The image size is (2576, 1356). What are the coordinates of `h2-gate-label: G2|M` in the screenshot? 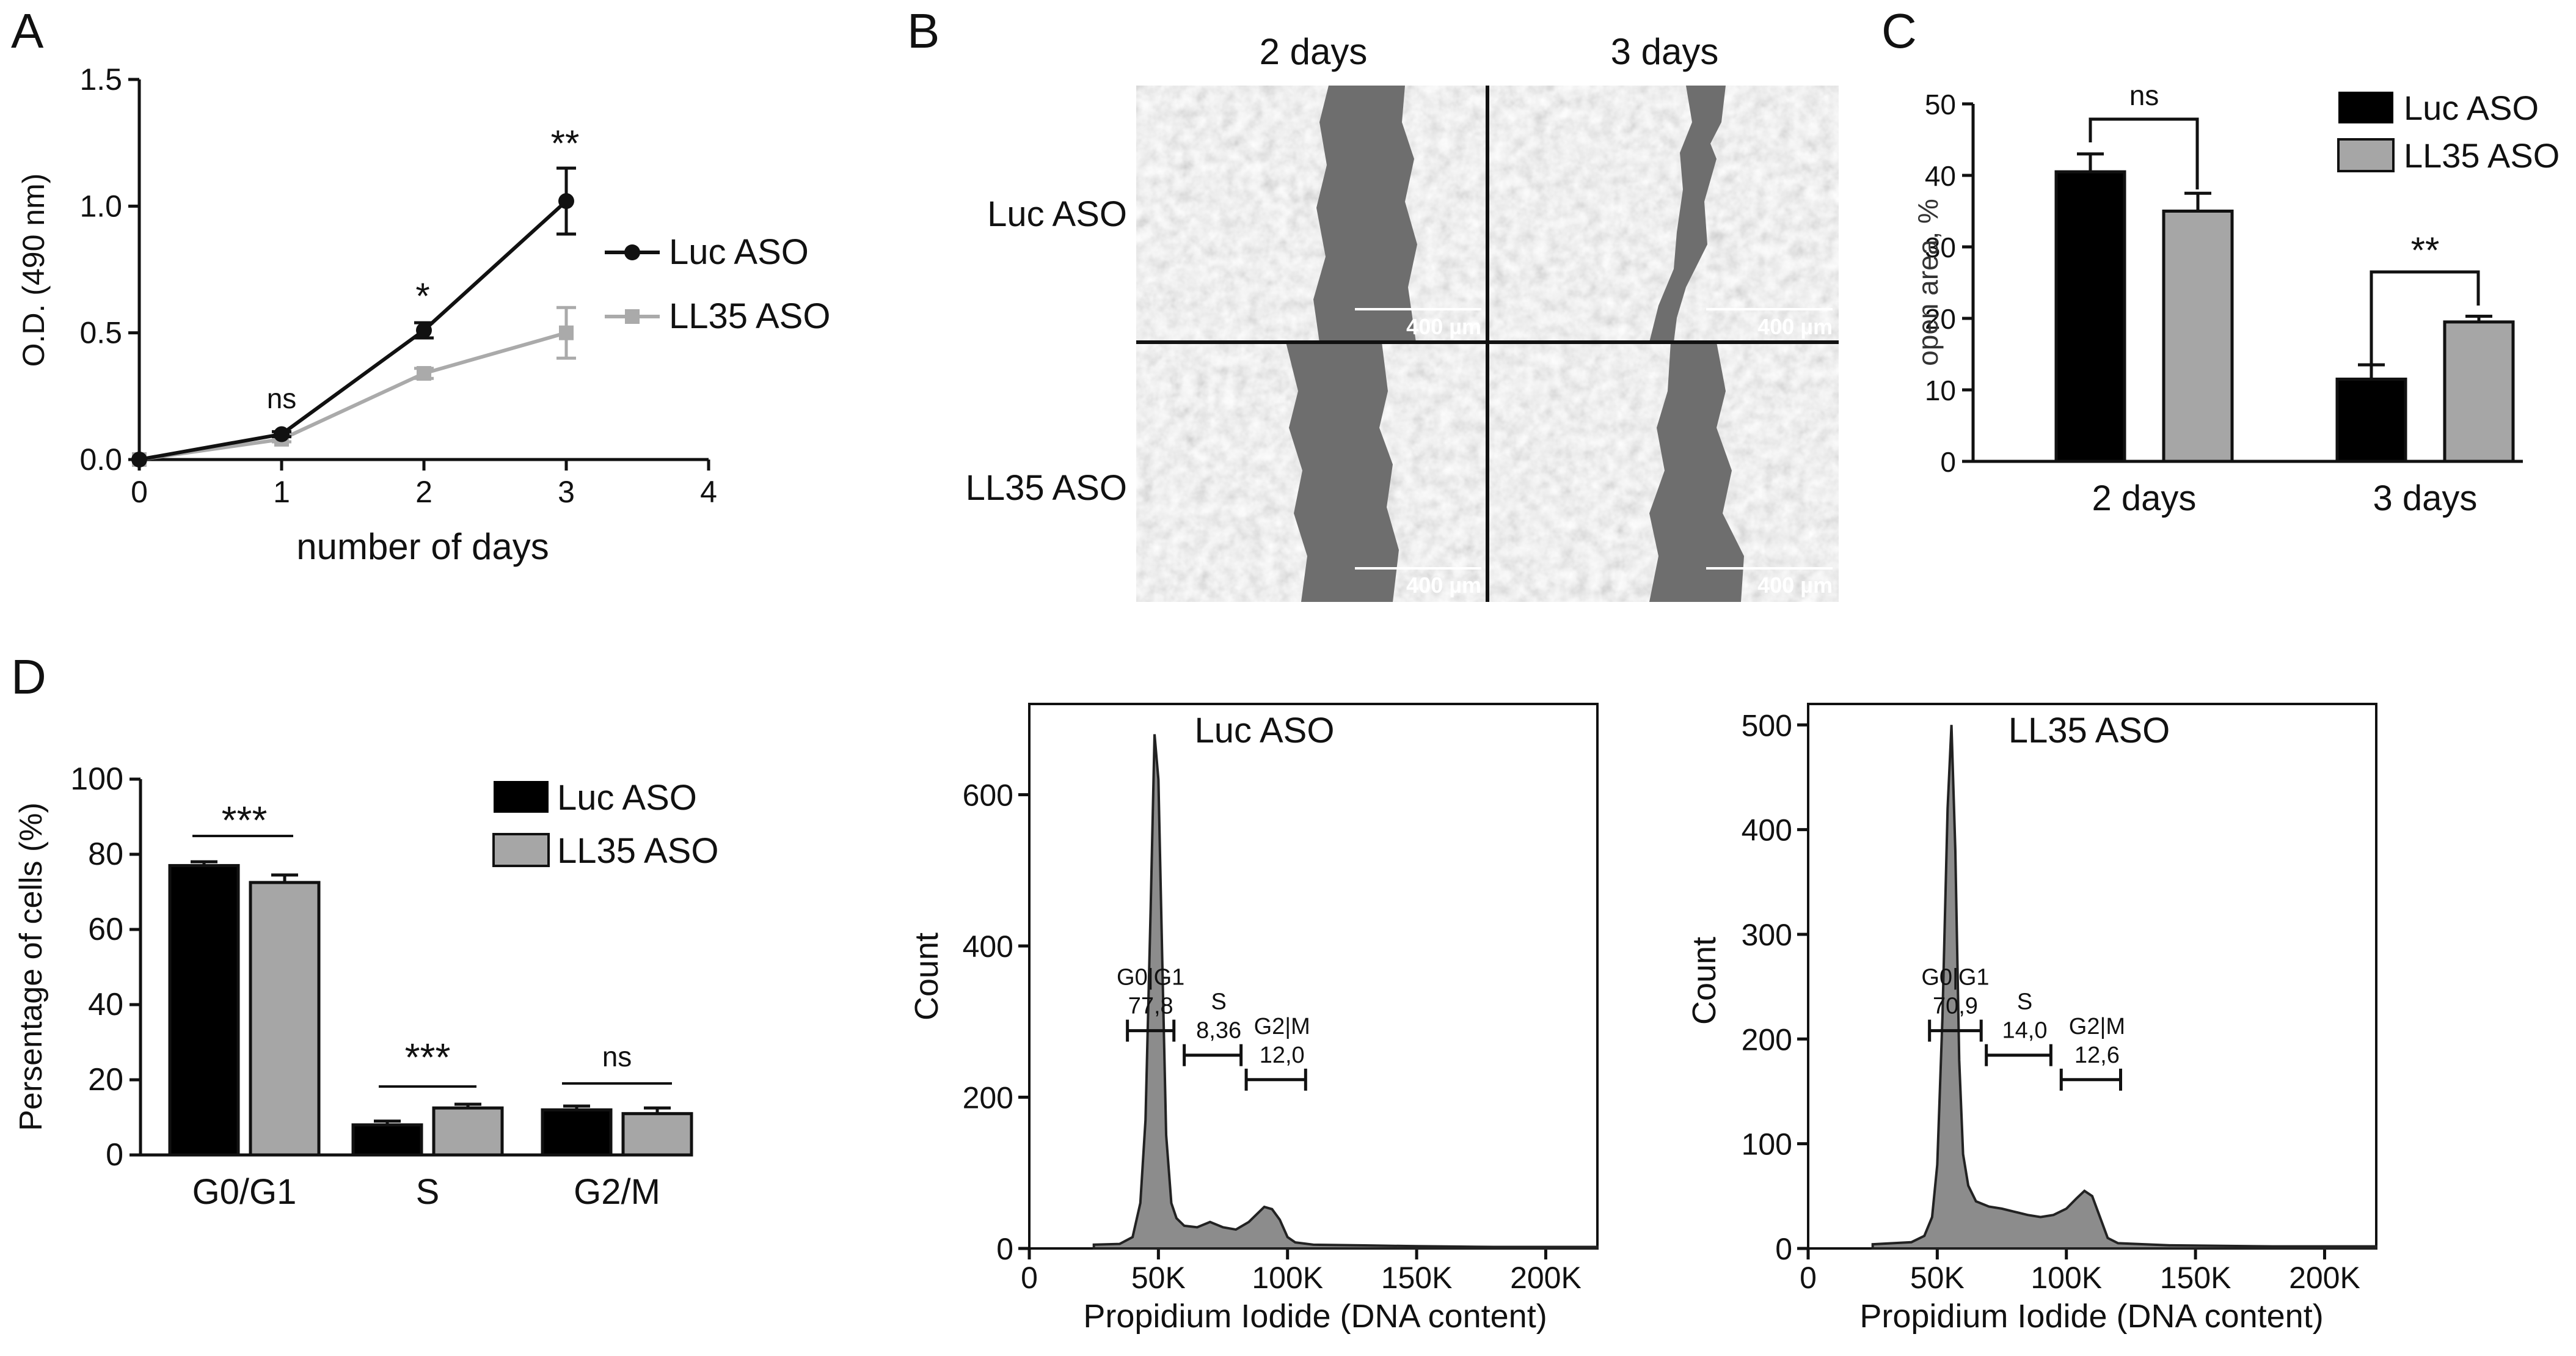 It's located at (2097, 1026).